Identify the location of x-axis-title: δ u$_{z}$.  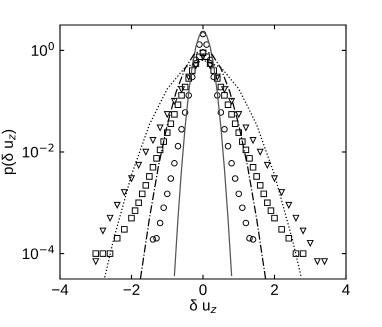
(203, 306).